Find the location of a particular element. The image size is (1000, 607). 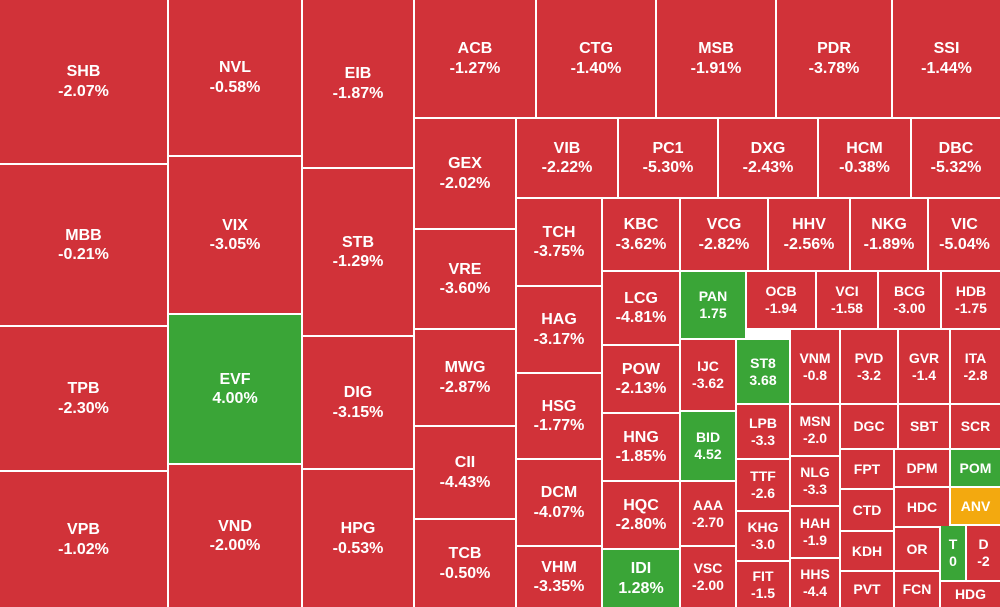

stock-tile: HDC is located at coordinates (922, 507).